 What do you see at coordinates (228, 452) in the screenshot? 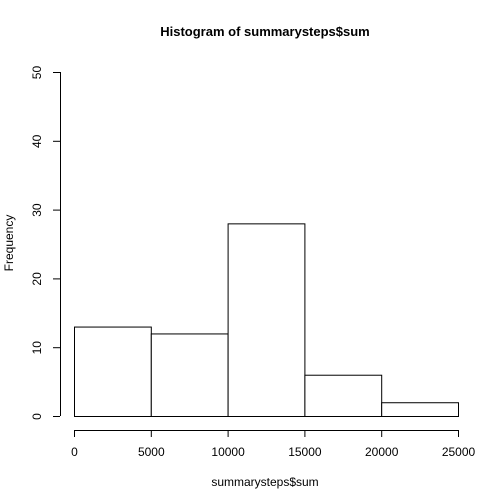
I see `x-tick-label: 10000` at bounding box center [228, 452].